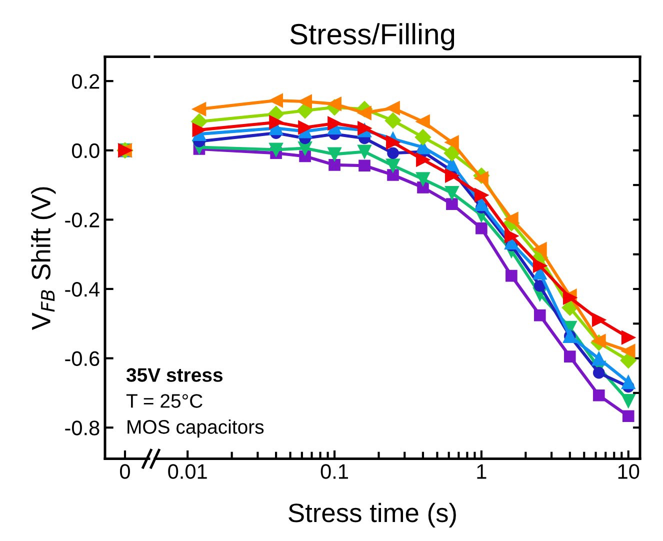 Image resolution: width=663 pixels, height=541 pixels. Describe the element at coordinates (82, 289) in the screenshot. I see `y-tick-label: -0.4` at that location.